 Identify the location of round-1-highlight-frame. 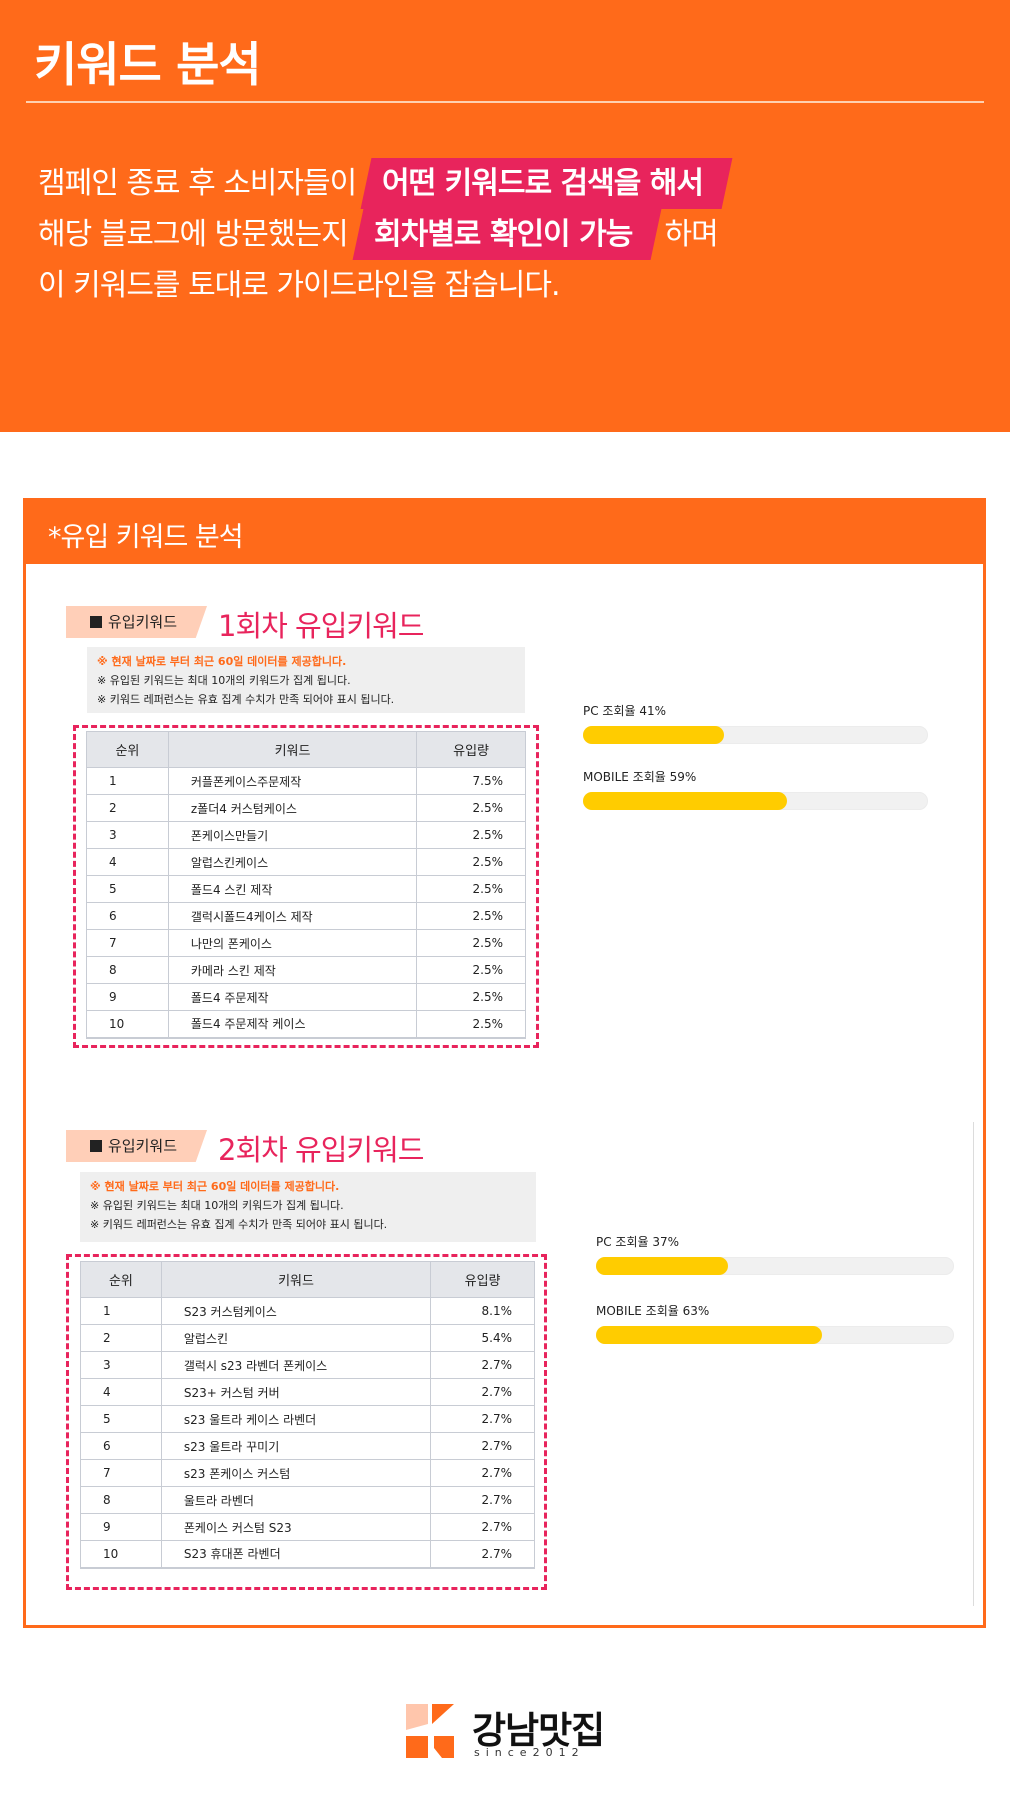
(306, 886).